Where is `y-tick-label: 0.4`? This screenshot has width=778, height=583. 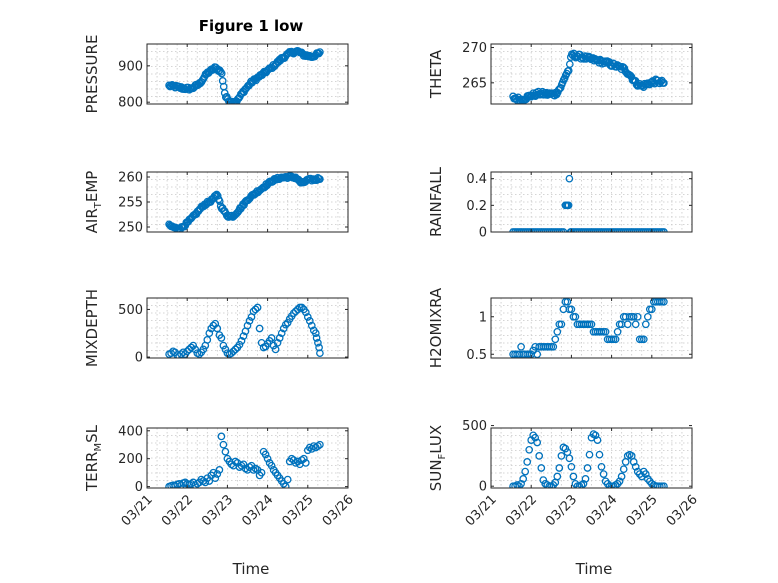 y-tick-label: 0.4 is located at coordinates (476, 179).